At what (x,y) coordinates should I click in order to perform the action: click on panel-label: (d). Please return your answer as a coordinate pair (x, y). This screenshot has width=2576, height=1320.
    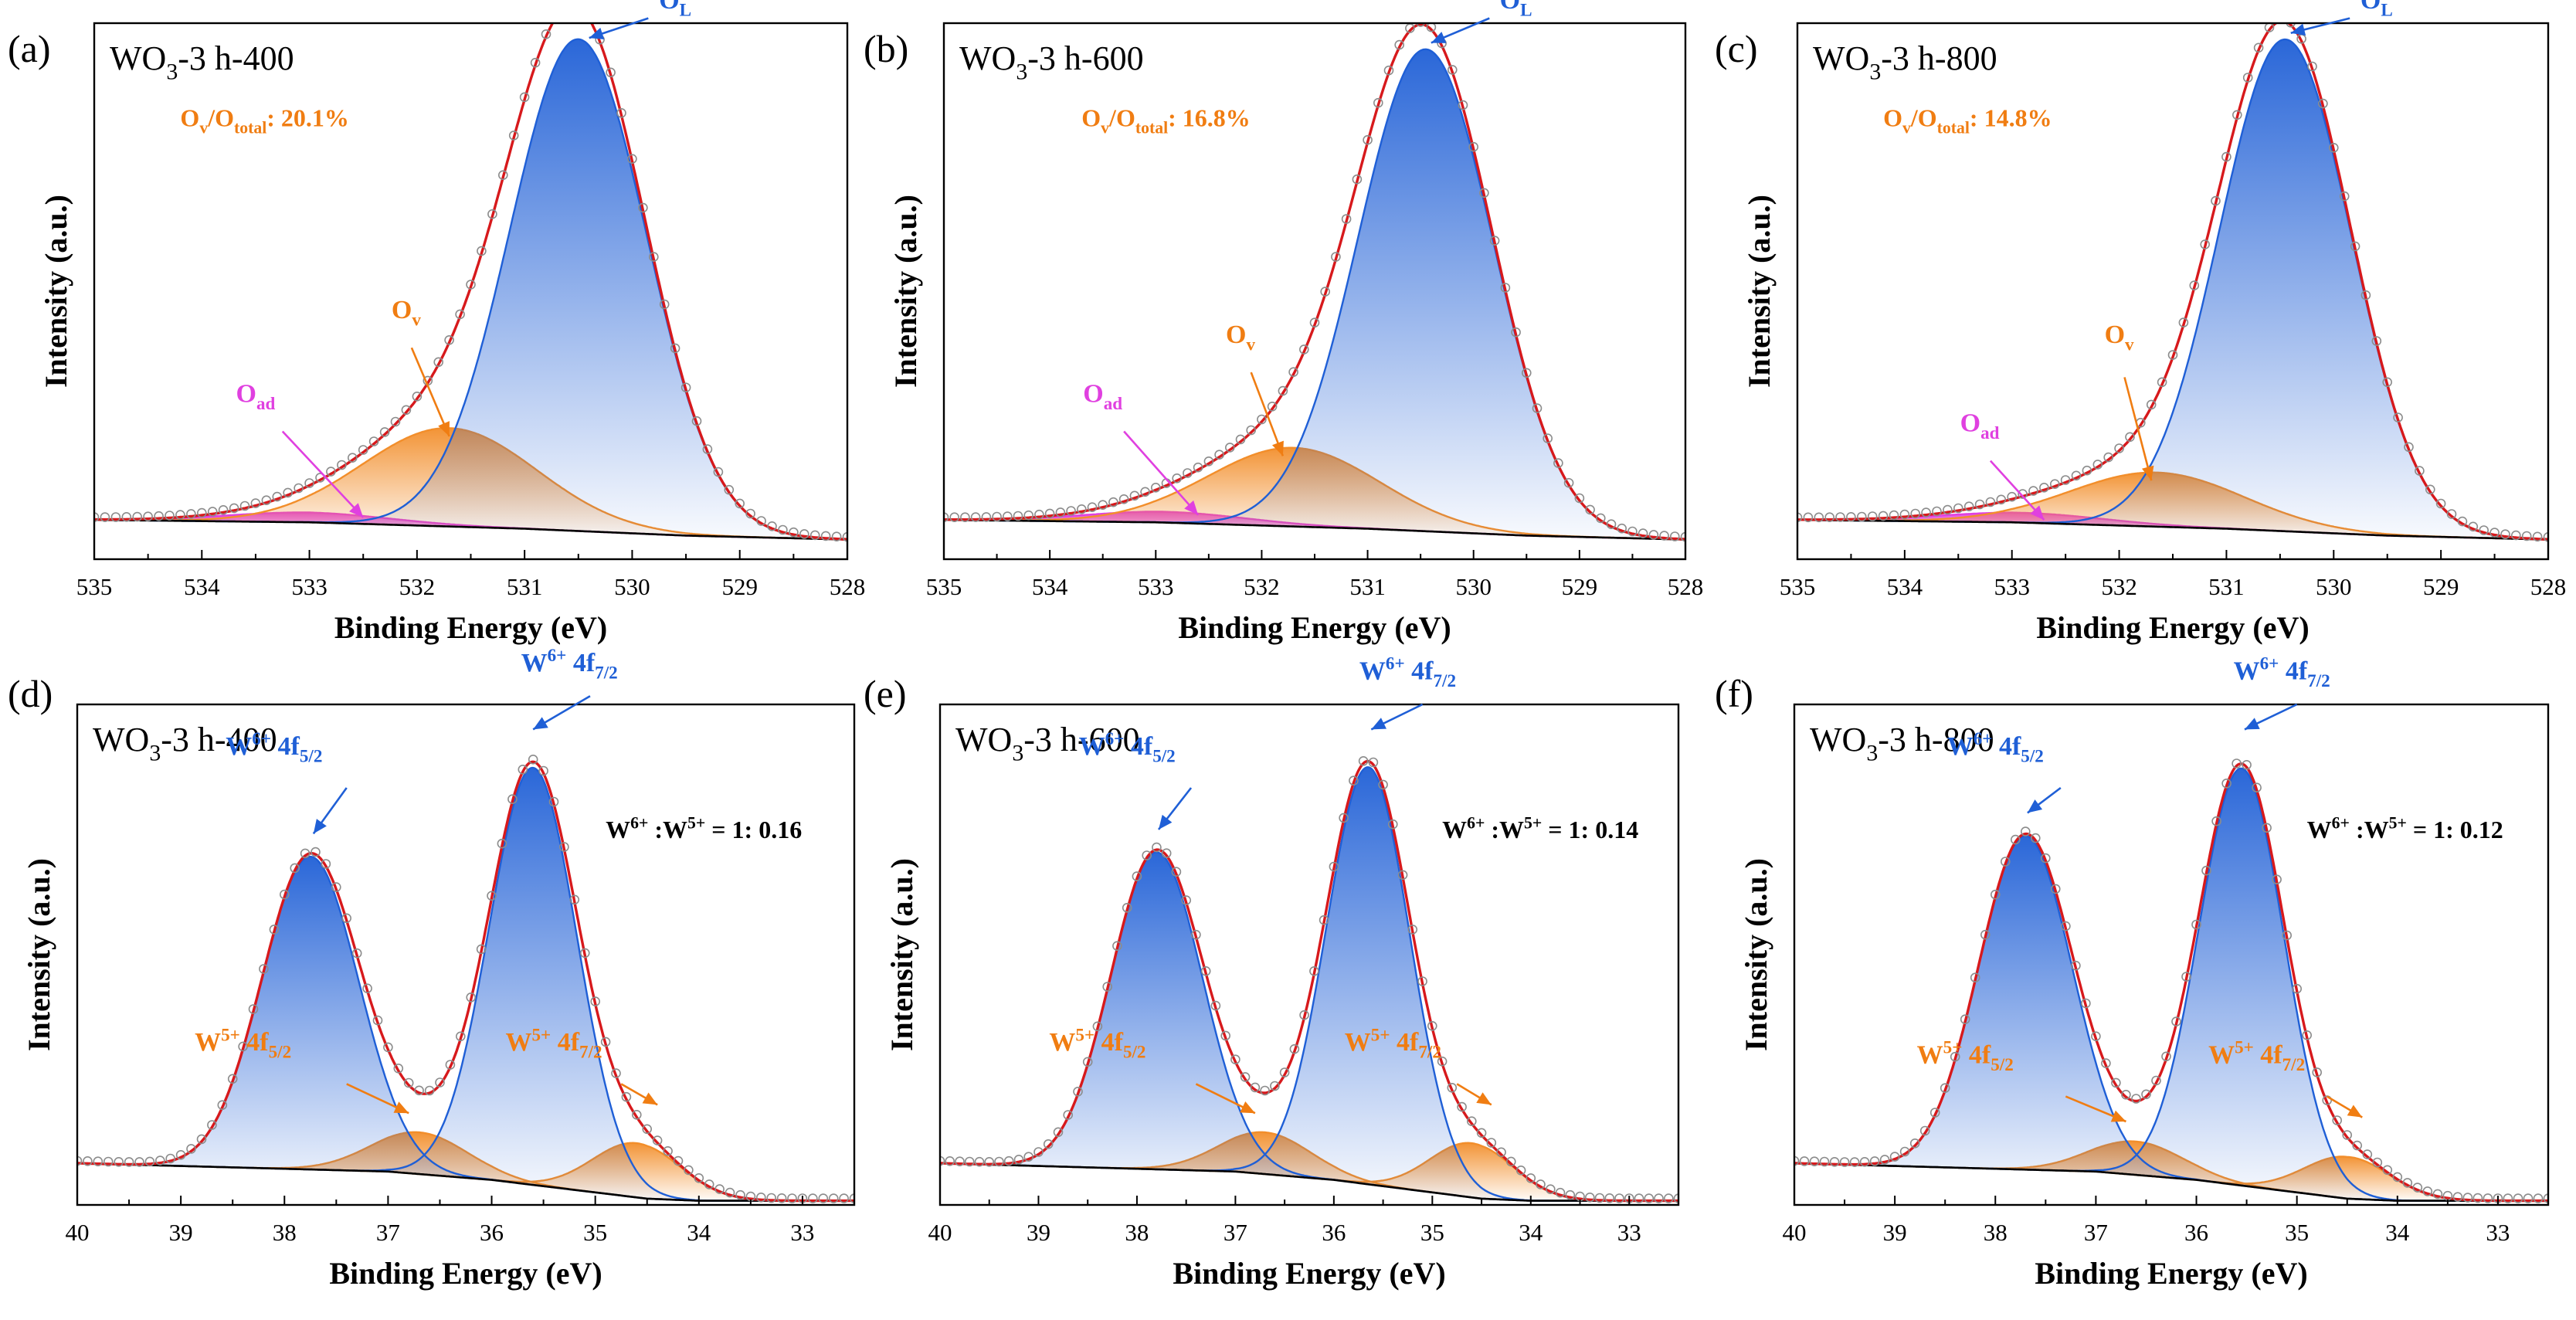
    Looking at the image, I should click on (31, 693).